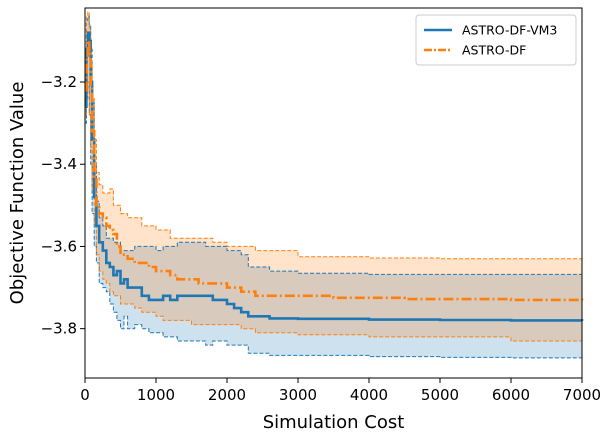 The image size is (611, 441). What do you see at coordinates (59, 82) in the screenshot?
I see `y-tick-label: −3.2` at bounding box center [59, 82].